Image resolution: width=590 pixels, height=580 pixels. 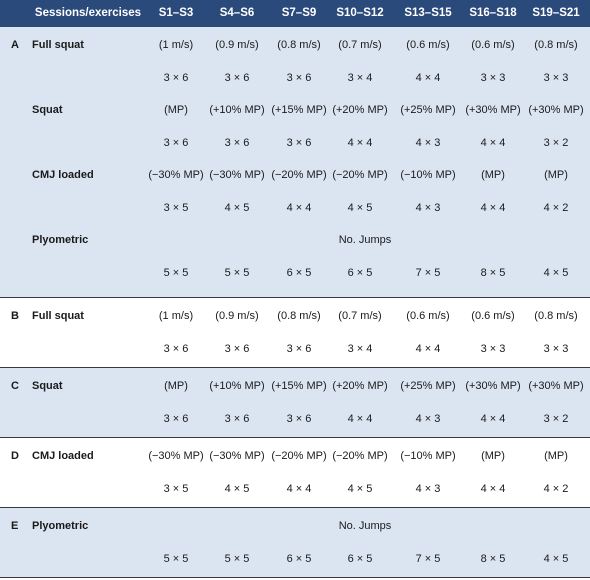 I want to click on header-col: S19–S21, so click(x=556, y=13).